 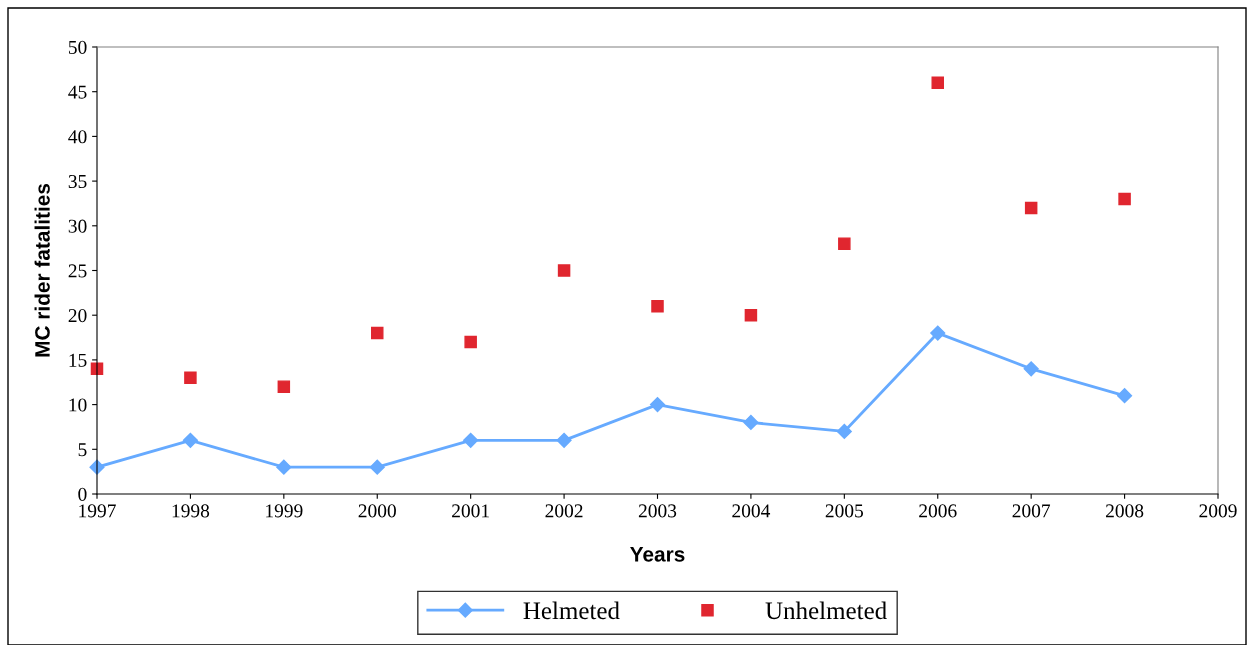 I want to click on x-tick-label: 2008, so click(x=1124, y=511).